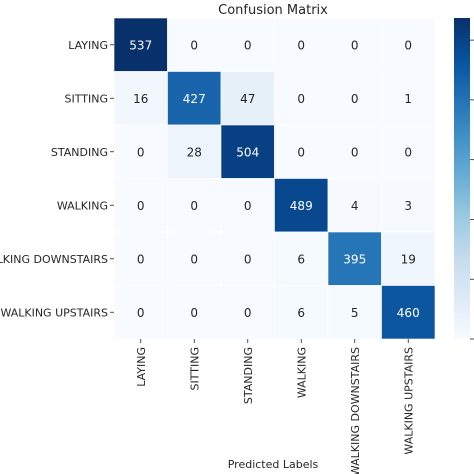 This screenshot has height=474, width=474. I want to click on cell-value-label: 427, so click(194, 99).